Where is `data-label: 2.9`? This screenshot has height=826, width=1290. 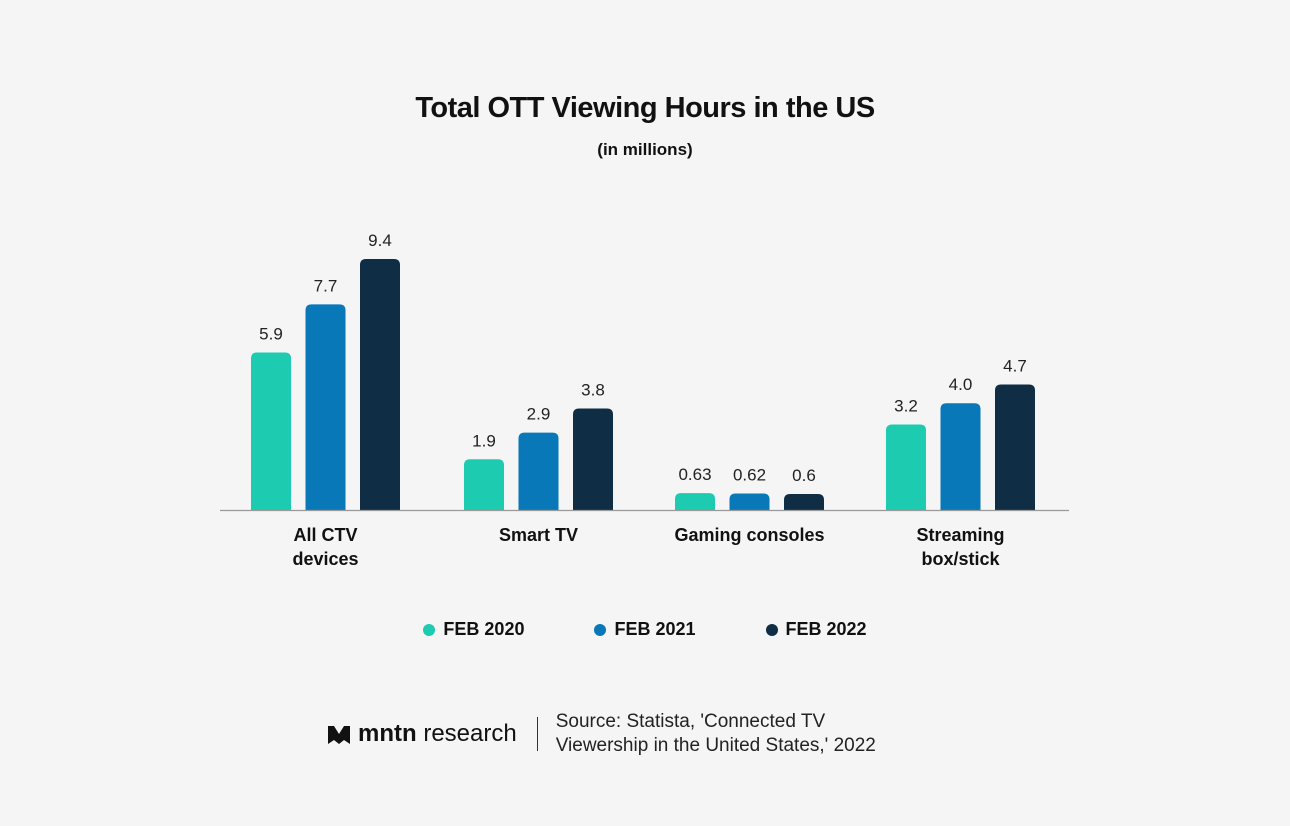 data-label: 2.9 is located at coordinates (539, 414).